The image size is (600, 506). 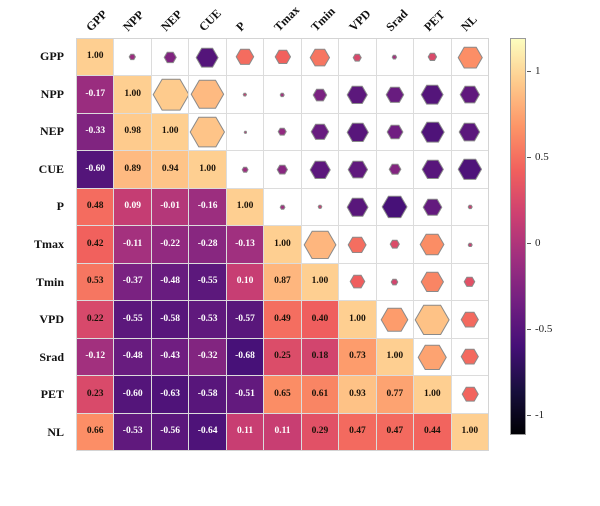 What do you see at coordinates (538, 243) in the screenshot?
I see `colorbar-tick-label: 0` at bounding box center [538, 243].